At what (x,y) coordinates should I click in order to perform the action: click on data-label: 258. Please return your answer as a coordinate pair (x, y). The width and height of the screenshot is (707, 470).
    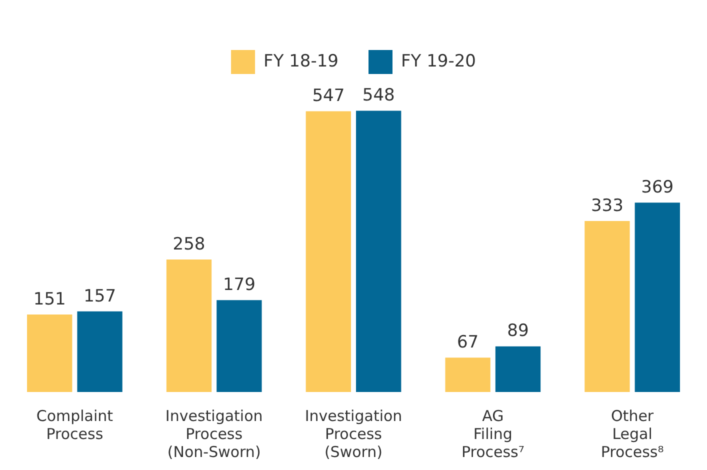
    Looking at the image, I should click on (189, 244).